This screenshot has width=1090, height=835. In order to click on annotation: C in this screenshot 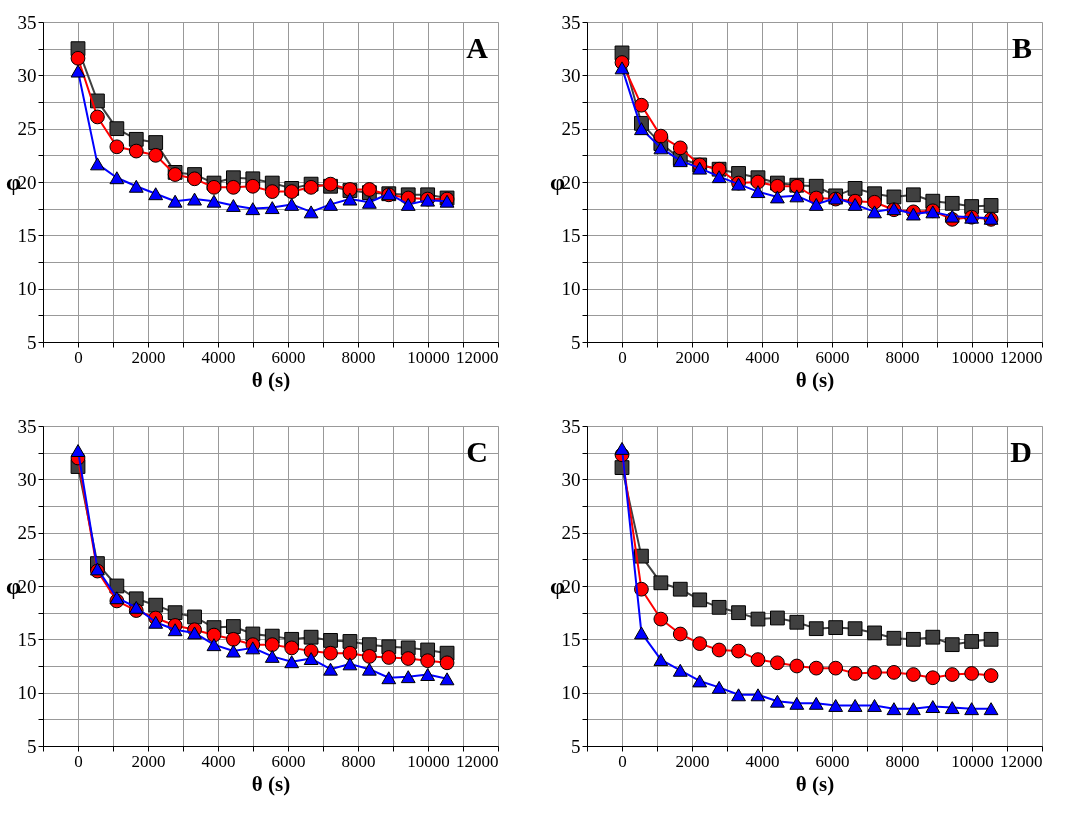, I will do `click(477, 451)`.